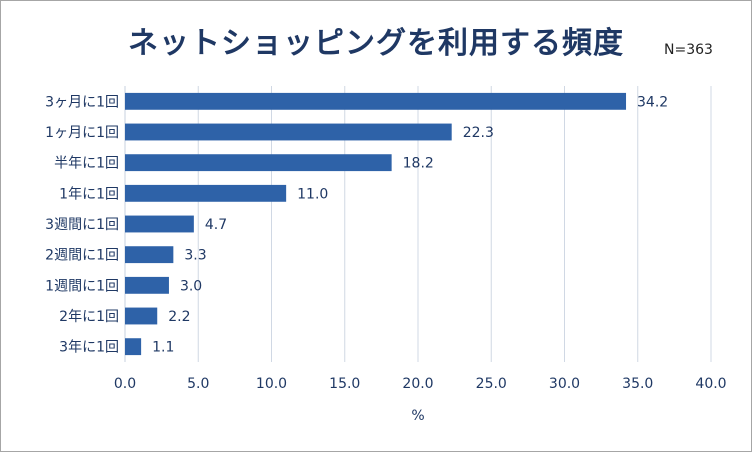 The width and height of the screenshot is (752, 452). I want to click on category-label: 1年に1回, so click(89, 194).